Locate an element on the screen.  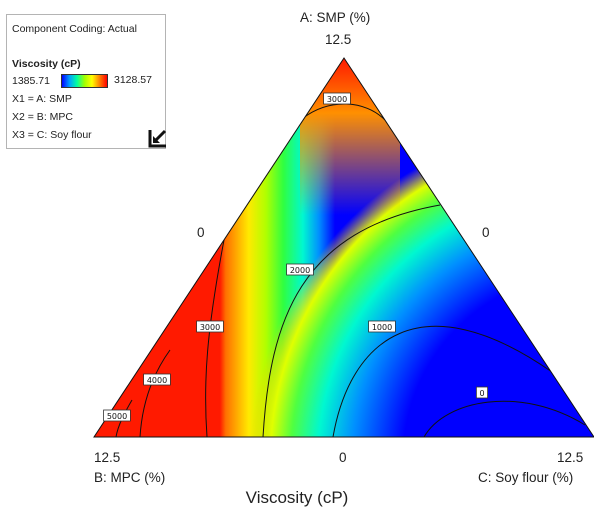
legend-color-ramp is located at coordinates (84, 81).